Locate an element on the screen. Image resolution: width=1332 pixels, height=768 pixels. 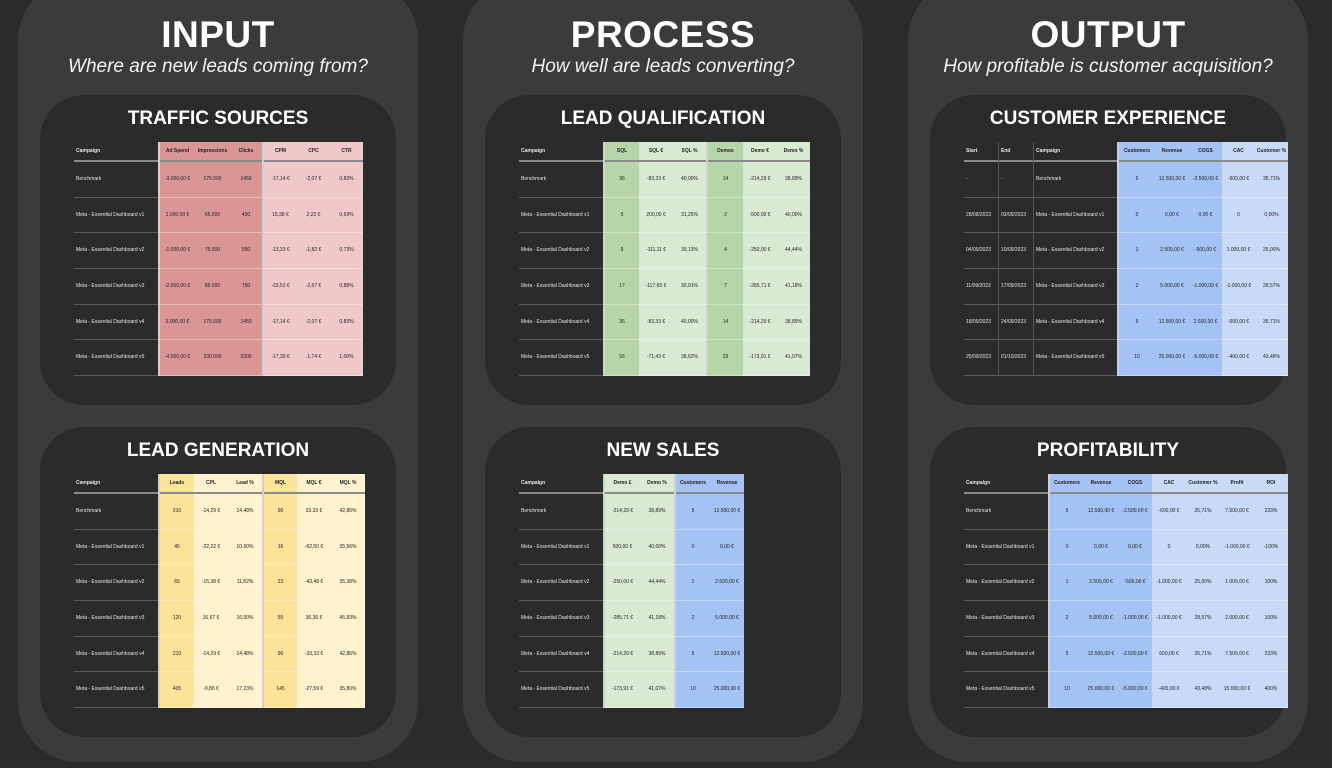
table-cell: -214,29 € is located at coordinates (760, 180).